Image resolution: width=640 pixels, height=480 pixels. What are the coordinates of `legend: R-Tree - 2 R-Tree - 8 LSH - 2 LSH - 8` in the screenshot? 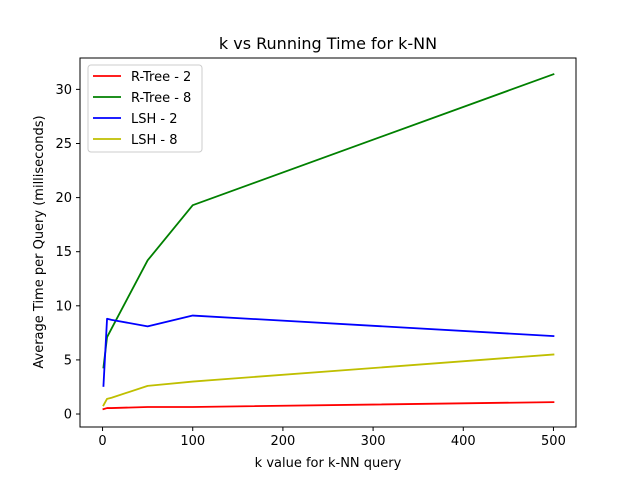 It's located at (145, 108).